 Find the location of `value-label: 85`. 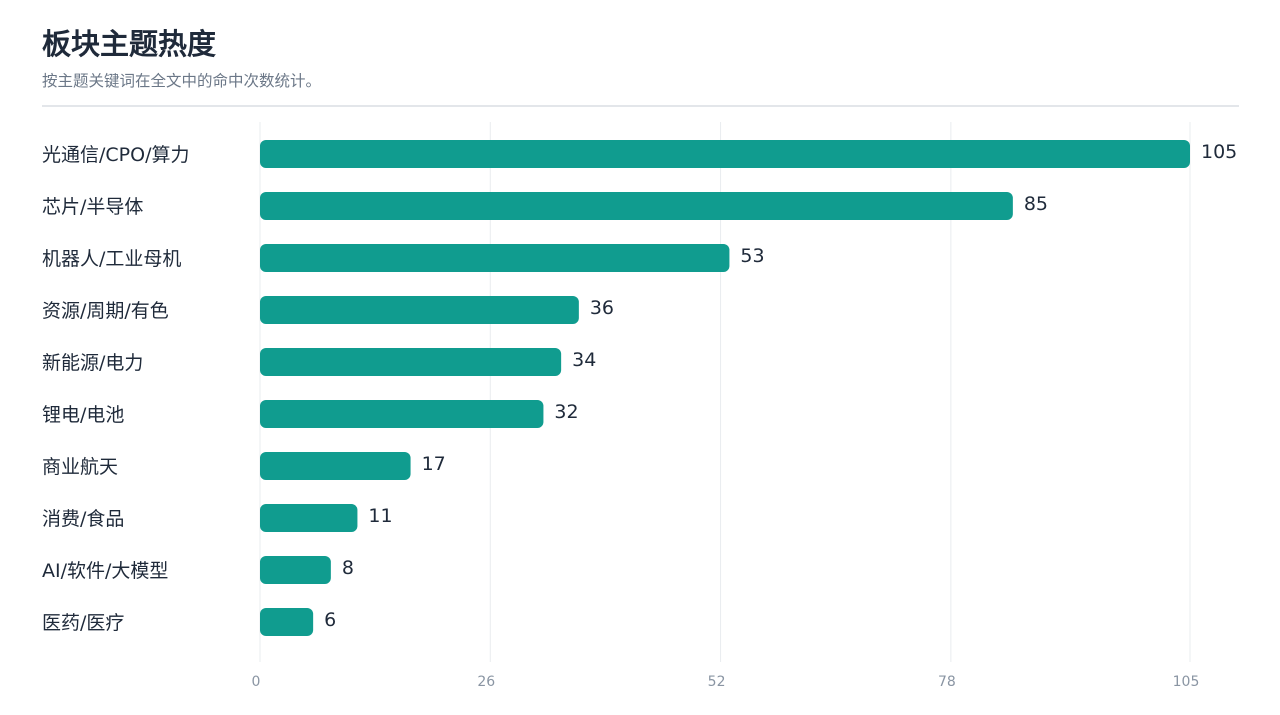

value-label: 85 is located at coordinates (1036, 204).